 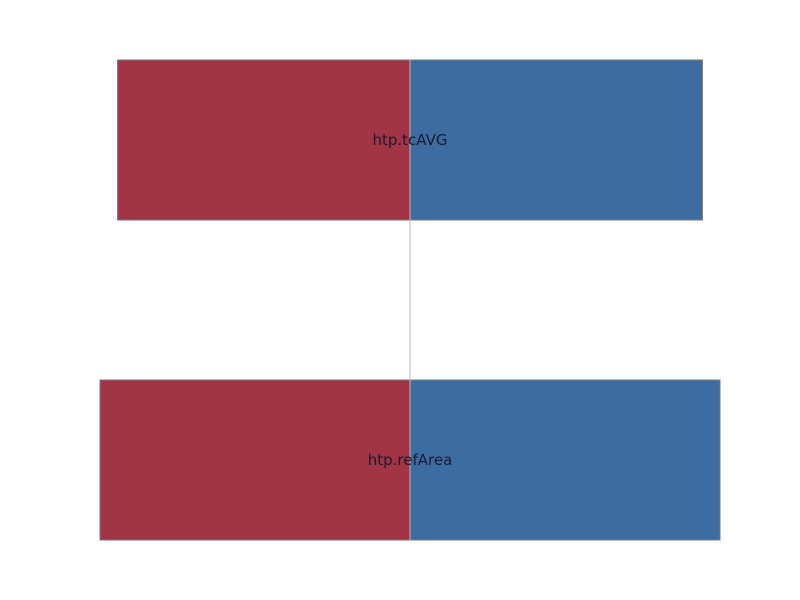 I want to click on labels-layer: htp.tcAVG htp.refArea, so click(x=410, y=300).